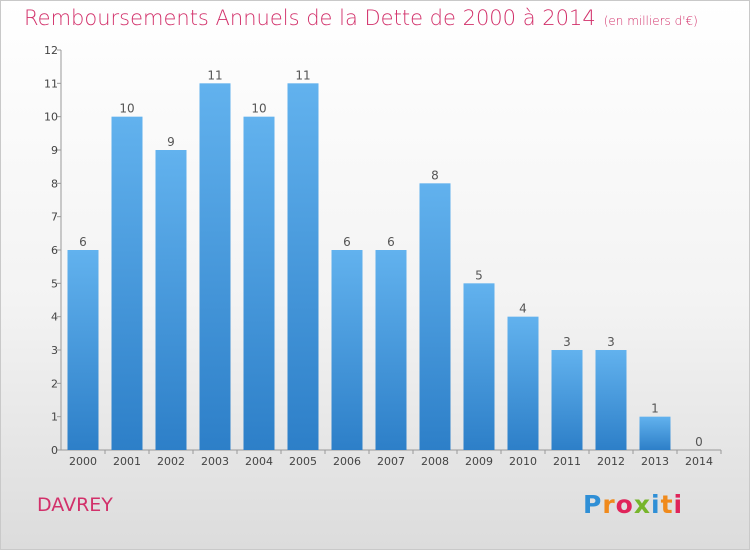 The image size is (750, 550). I want to click on bar-2002, so click(171, 300).